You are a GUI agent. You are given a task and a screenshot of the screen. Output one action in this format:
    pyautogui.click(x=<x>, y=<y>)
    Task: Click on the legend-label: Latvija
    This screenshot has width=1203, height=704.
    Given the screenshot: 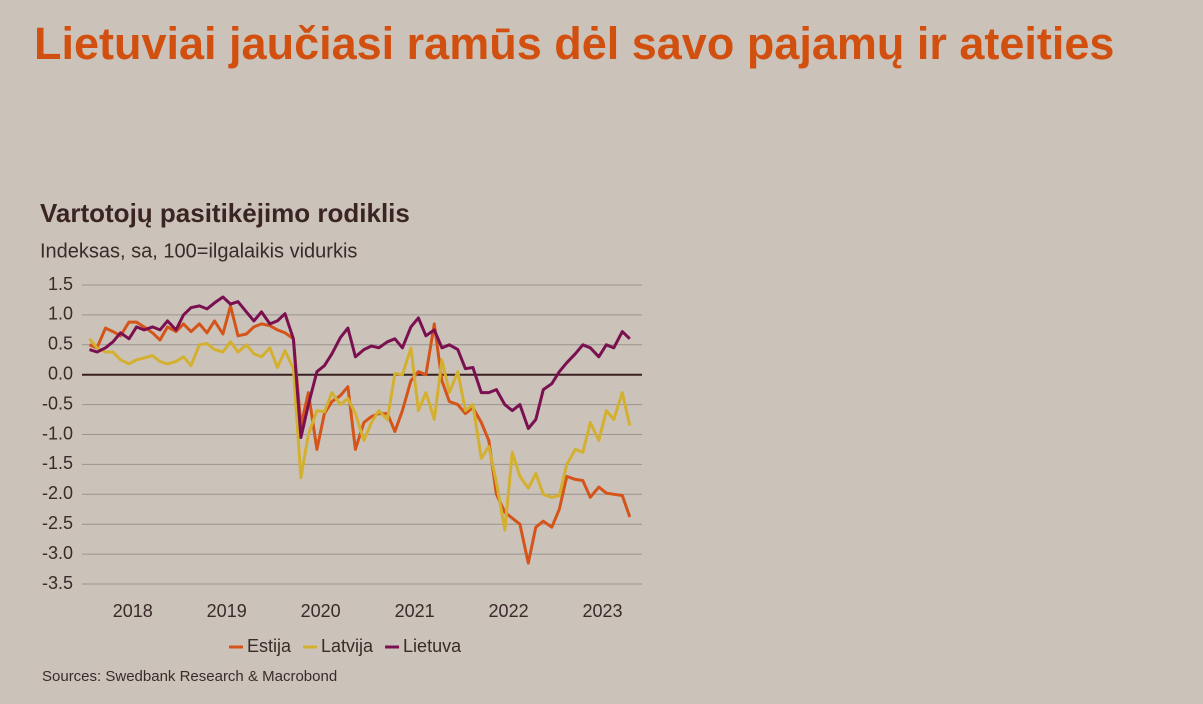 What is the action you would take?
    pyautogui.click(x=347, y=646)
    